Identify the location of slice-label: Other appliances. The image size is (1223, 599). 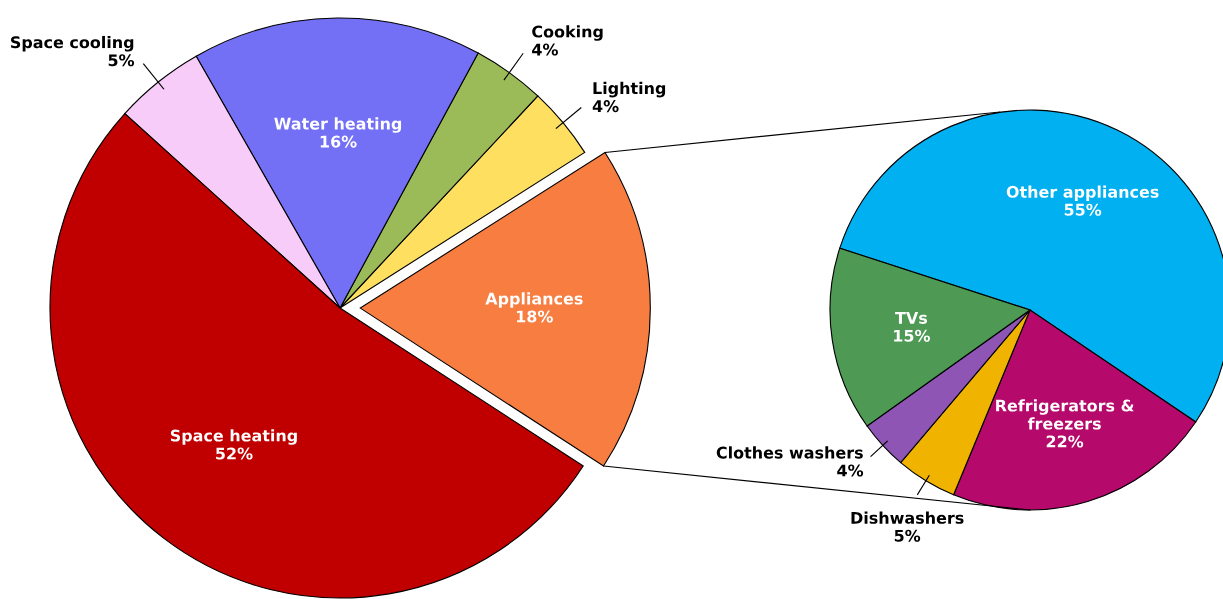
(1082, 193).